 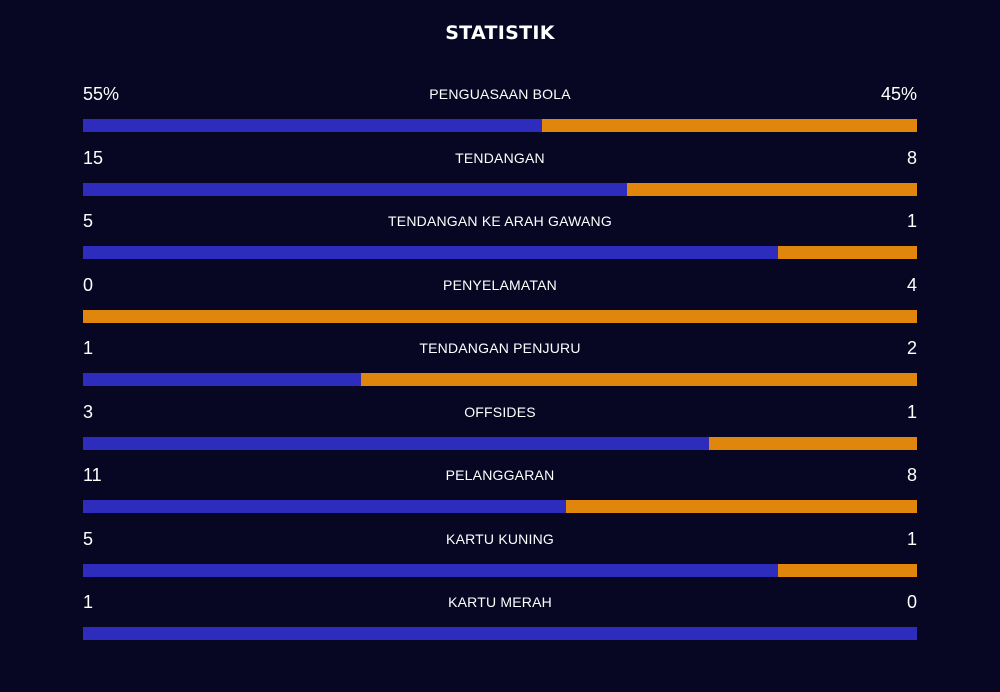 What do you see at coordinates (500, 602) in the screenshot?
I see `stat-label: KARTU MERAH` at bounding box center [500, 602].